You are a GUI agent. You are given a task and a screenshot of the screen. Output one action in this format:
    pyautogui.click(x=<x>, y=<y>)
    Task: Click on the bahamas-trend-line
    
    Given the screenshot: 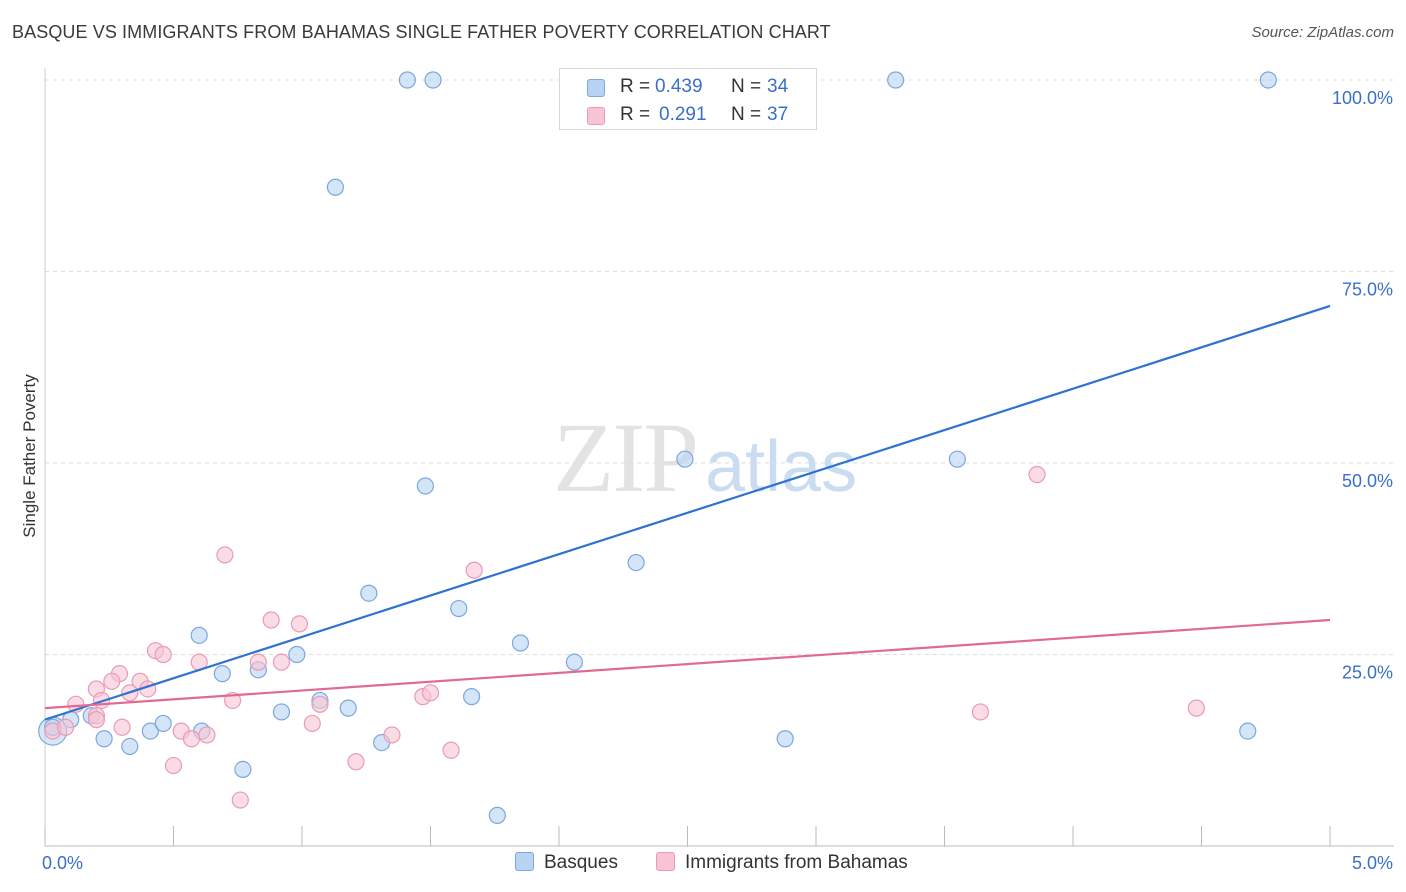 What is the action you would take?
    pyautogui.click(x=687, y=664)
    